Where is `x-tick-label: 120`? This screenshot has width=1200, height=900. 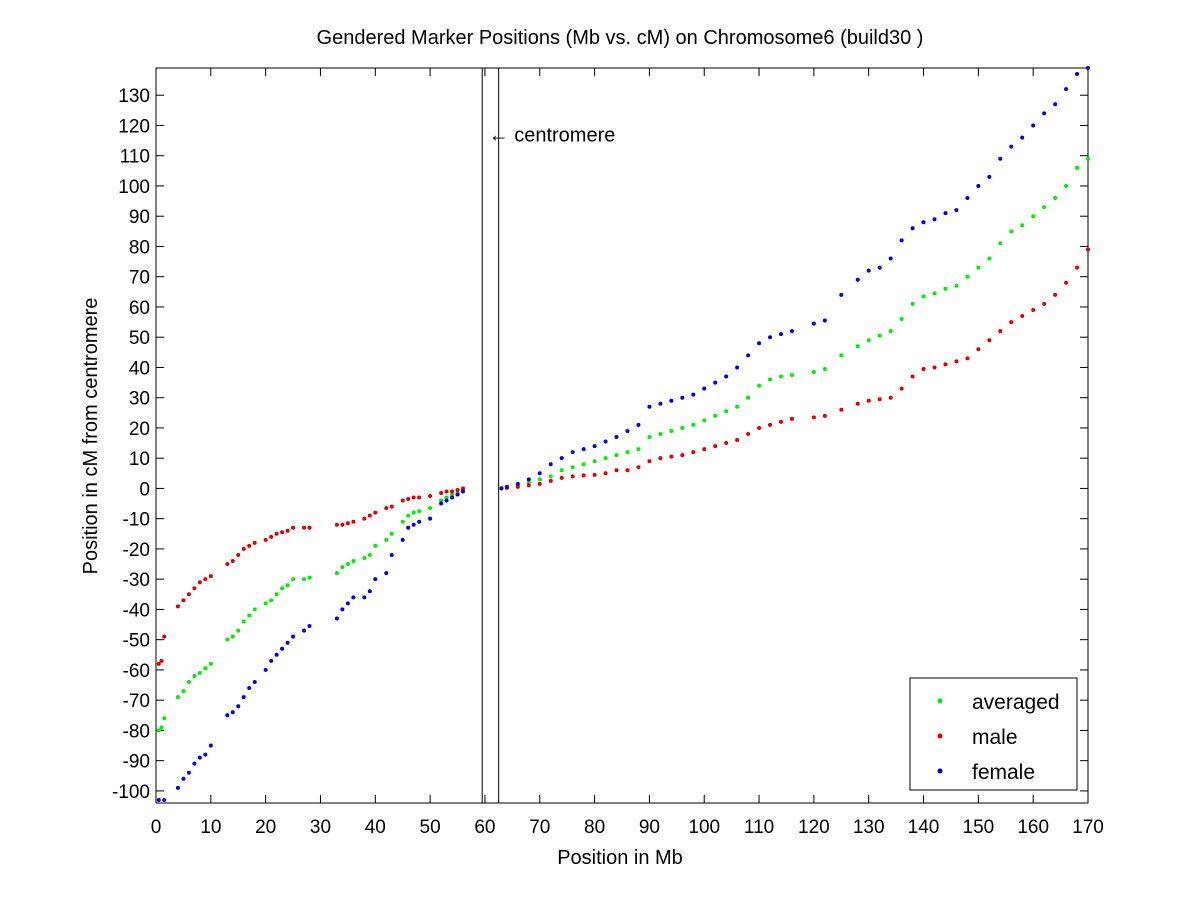
x-tick-label: 120 is located at coordinates (814, 827).